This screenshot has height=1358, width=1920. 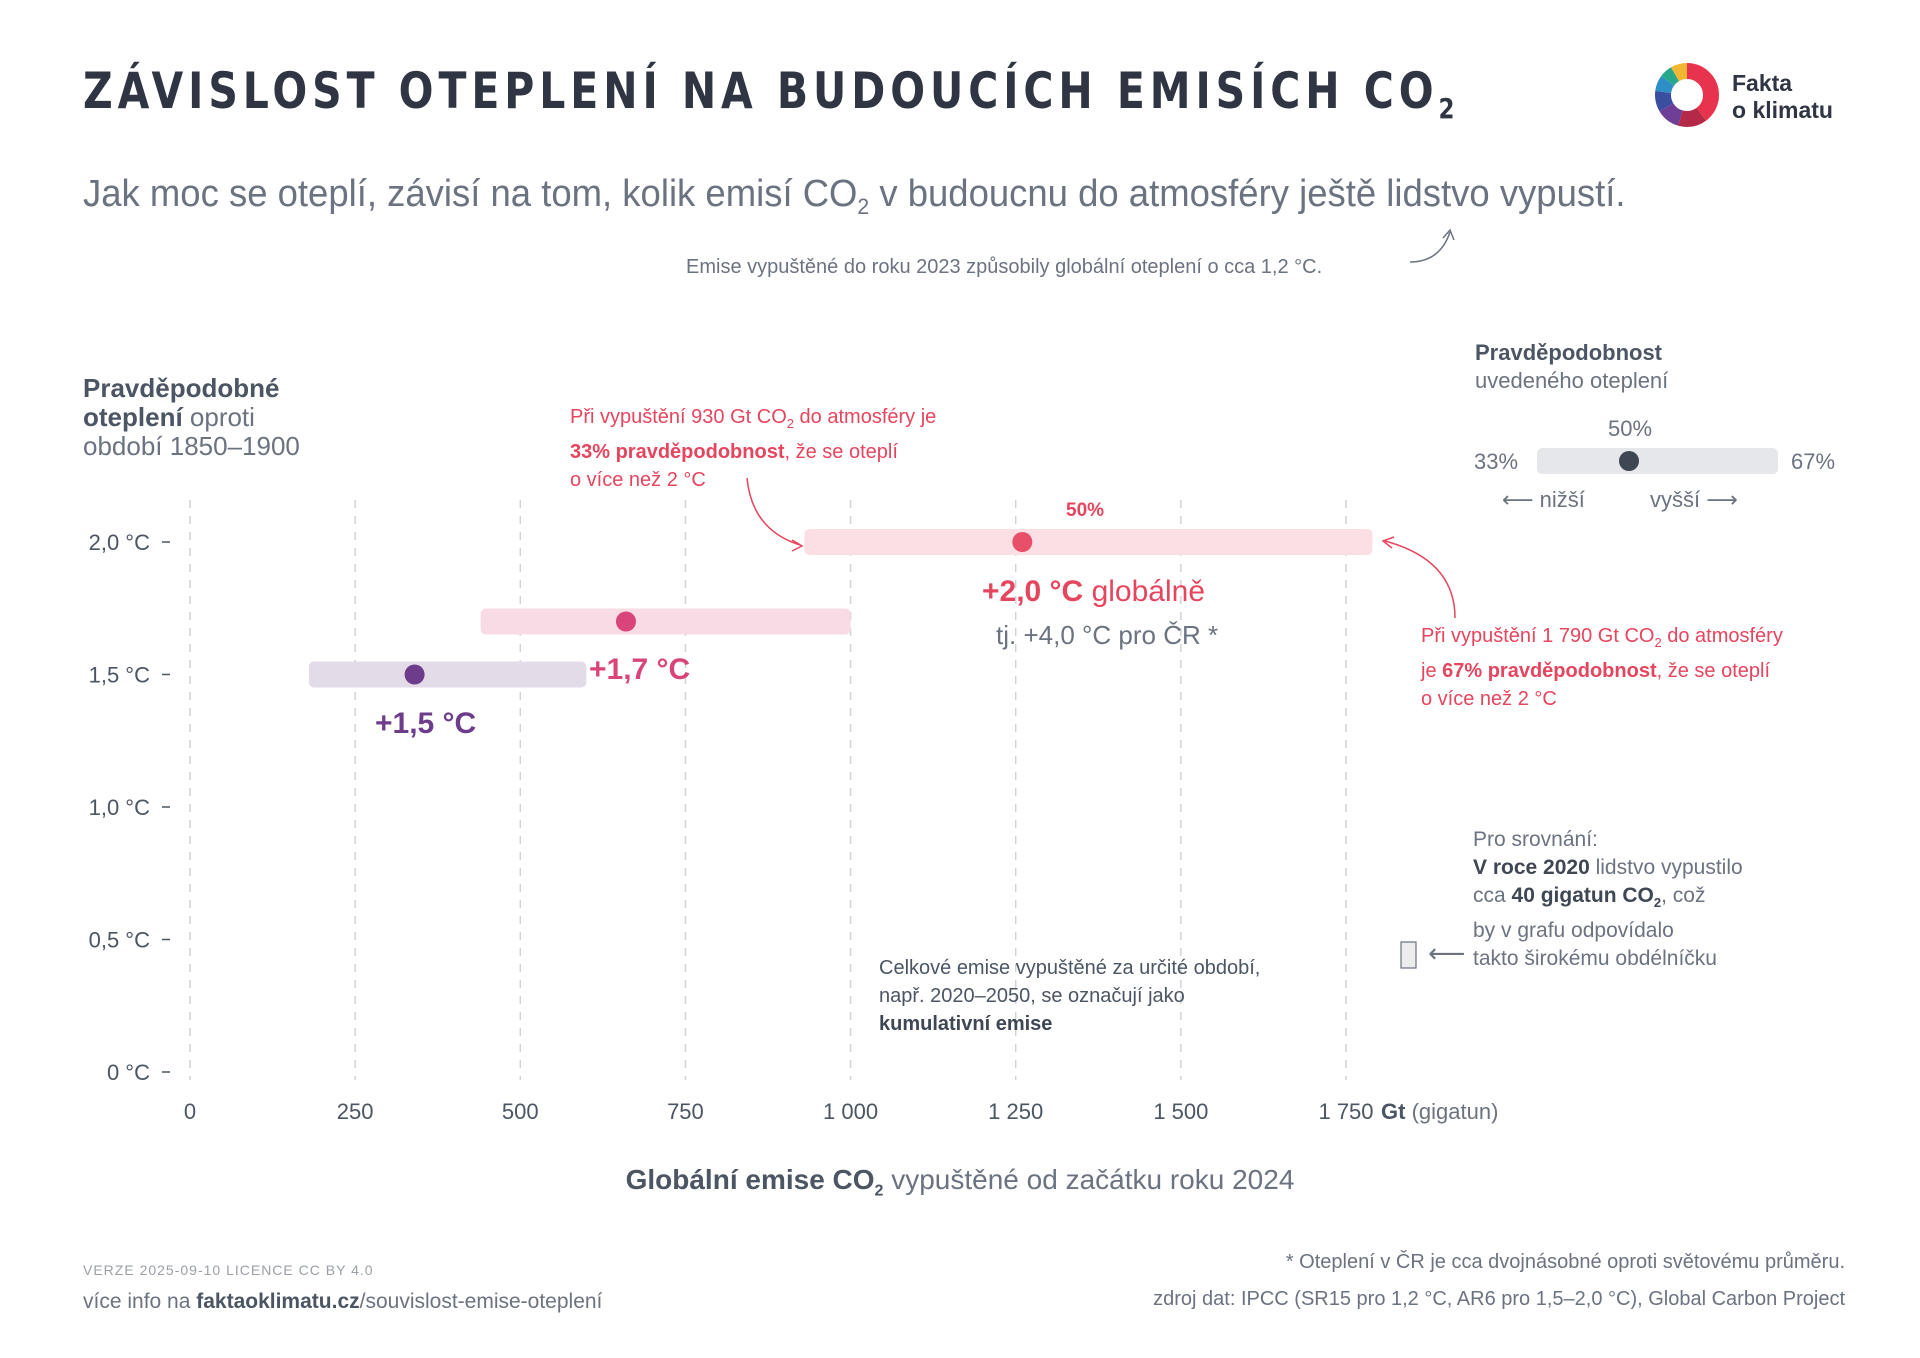 What do you see at coordinates (1430, 247) in the screenshot?
I see `baseline-arrow` at bounding box center [1430, 247].